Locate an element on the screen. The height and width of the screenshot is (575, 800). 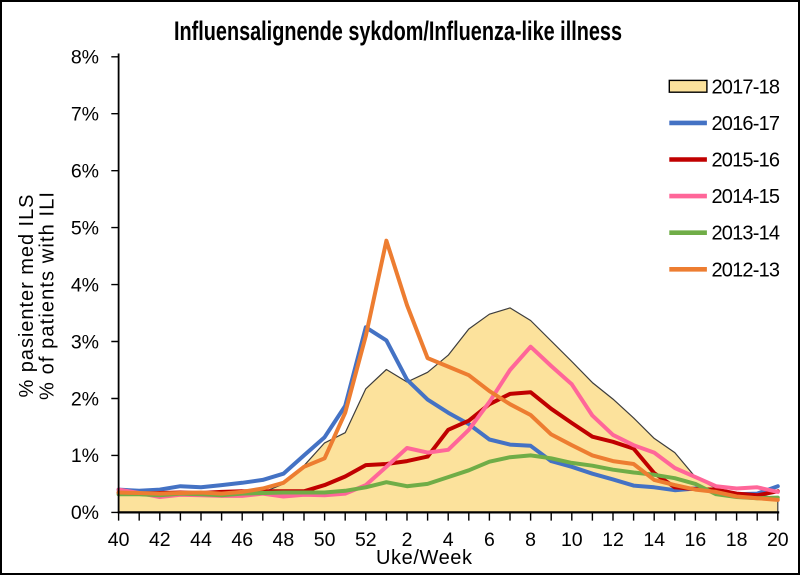
svg-text: 4 is located at coordinates (448, 540).